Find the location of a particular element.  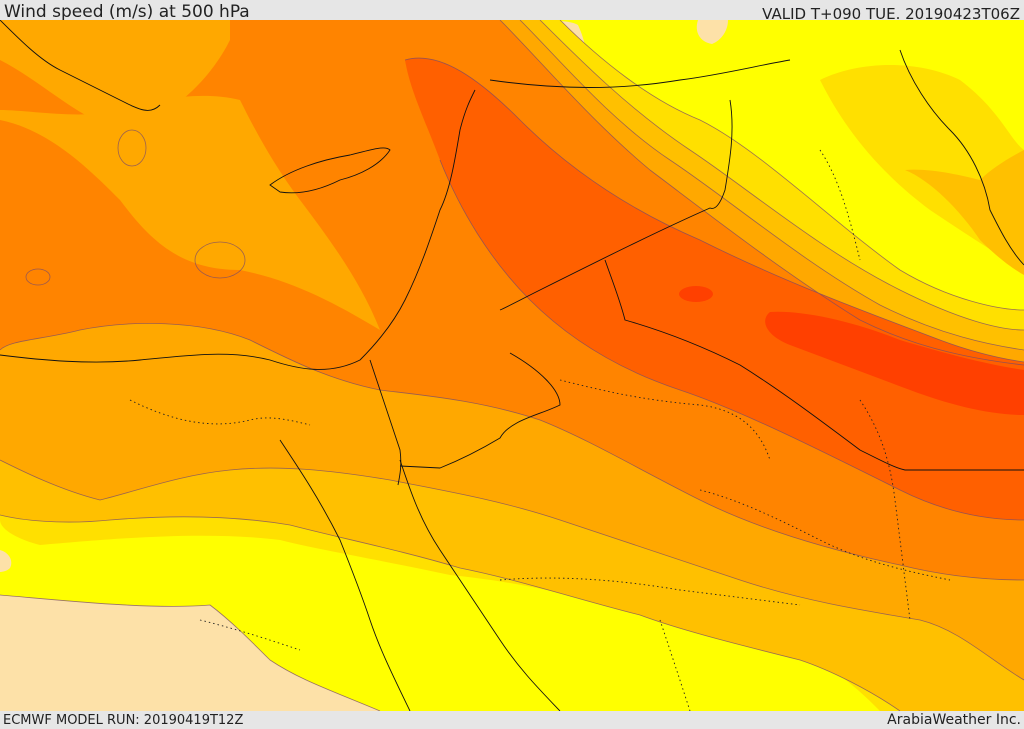

border-syria-iraq is located at coordinates (616, 205).